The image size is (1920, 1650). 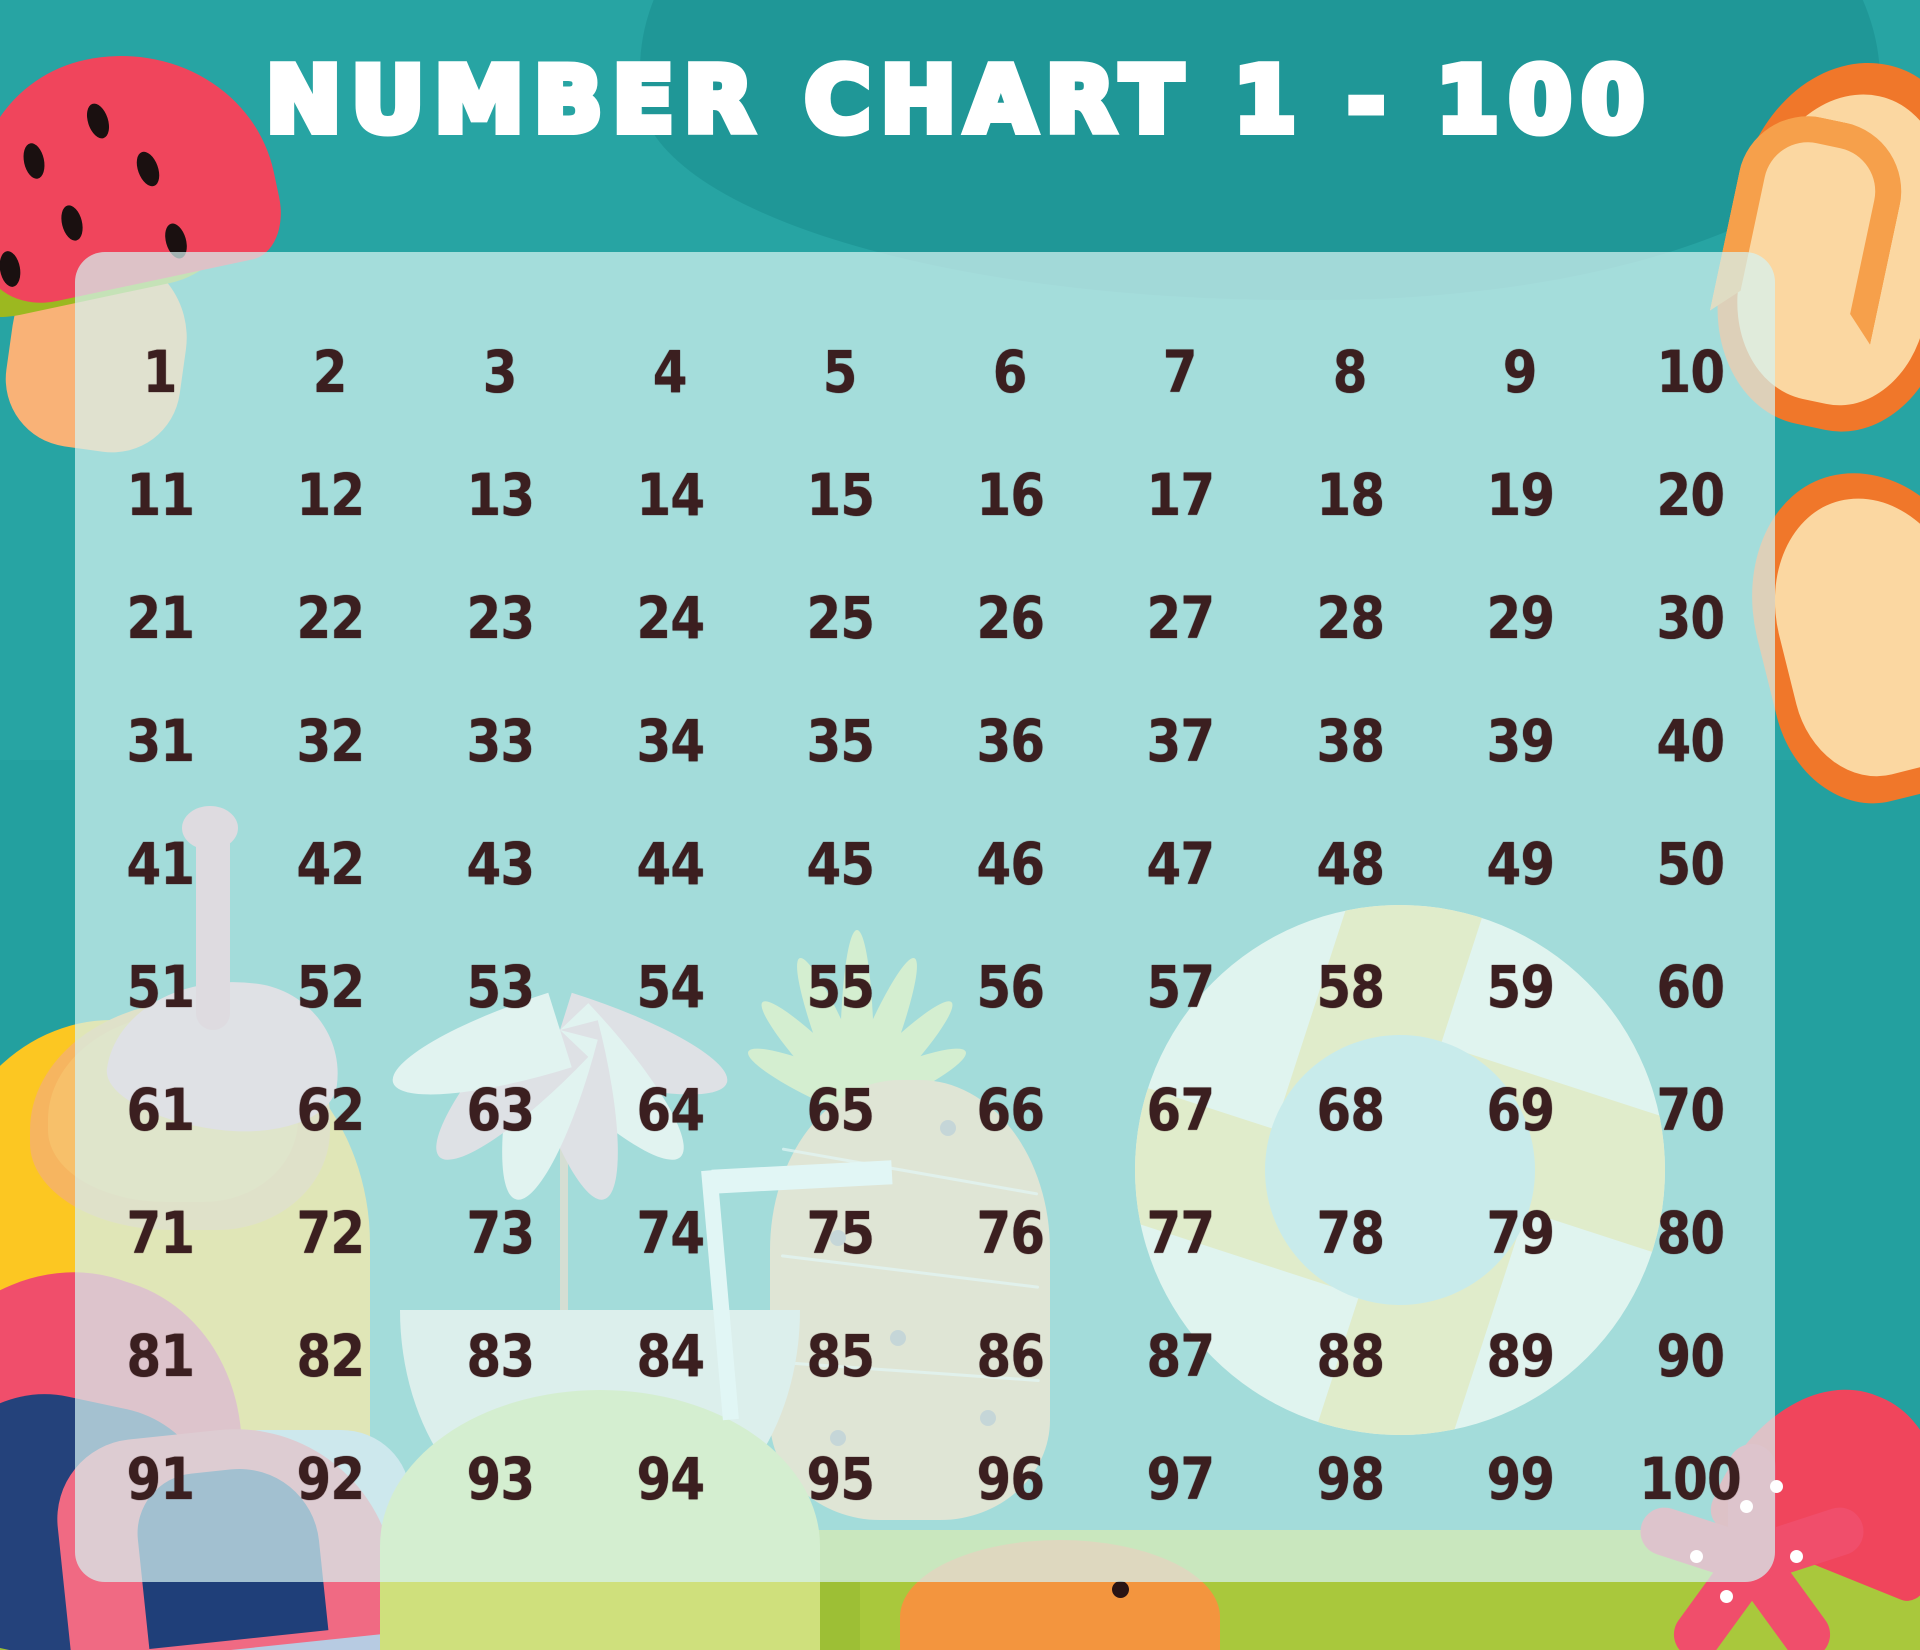 I want to click on number-cell: 85, so click(x=840, y=1355).